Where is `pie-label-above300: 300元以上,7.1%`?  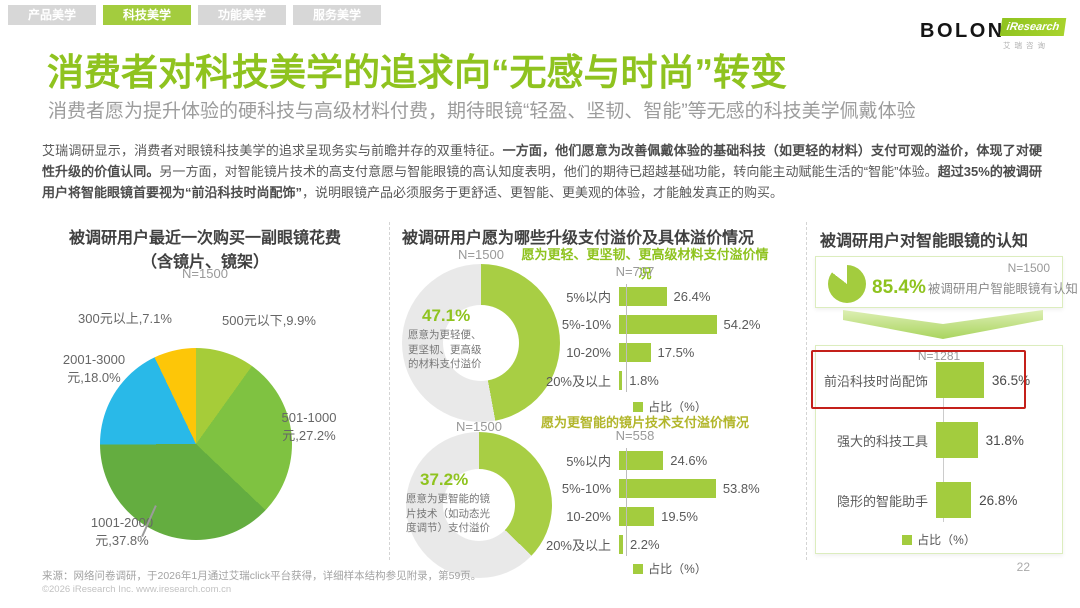
pie-label-above300: 300元以上,7.1% is located at coordinates (125, 318).